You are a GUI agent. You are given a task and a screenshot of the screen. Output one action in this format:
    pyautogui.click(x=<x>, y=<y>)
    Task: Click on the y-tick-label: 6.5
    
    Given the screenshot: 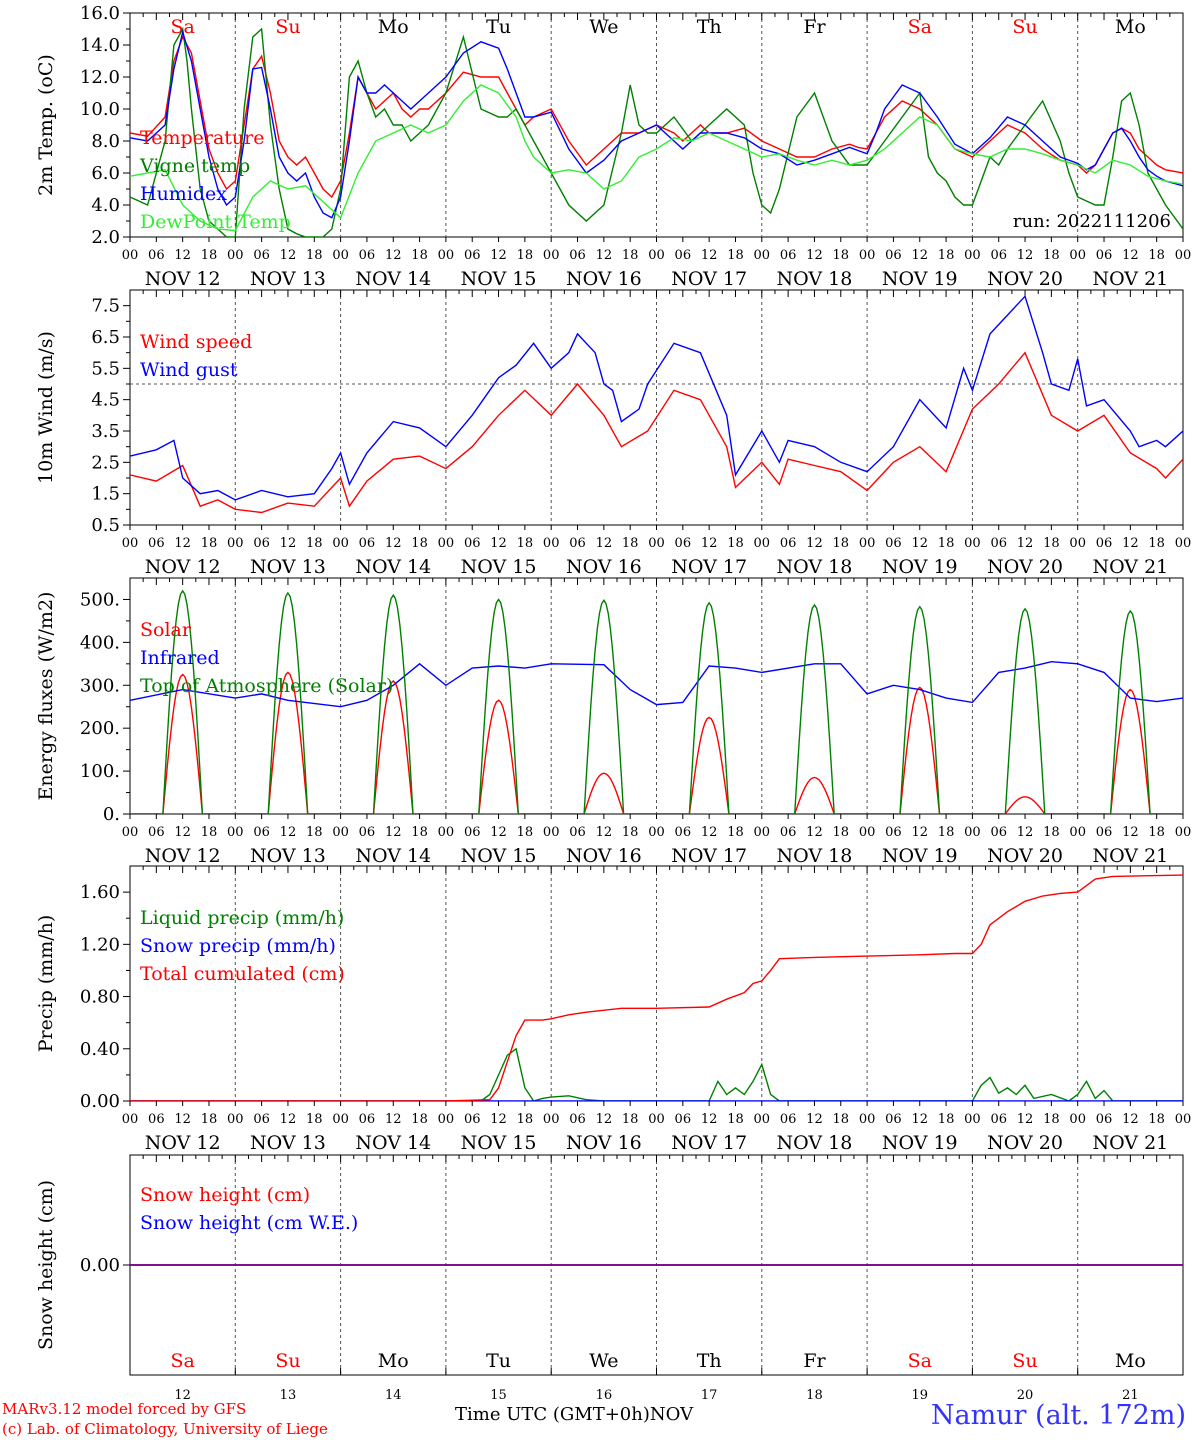 What is the action you would take?
    pyautogui.click(x=105, y=337)
    